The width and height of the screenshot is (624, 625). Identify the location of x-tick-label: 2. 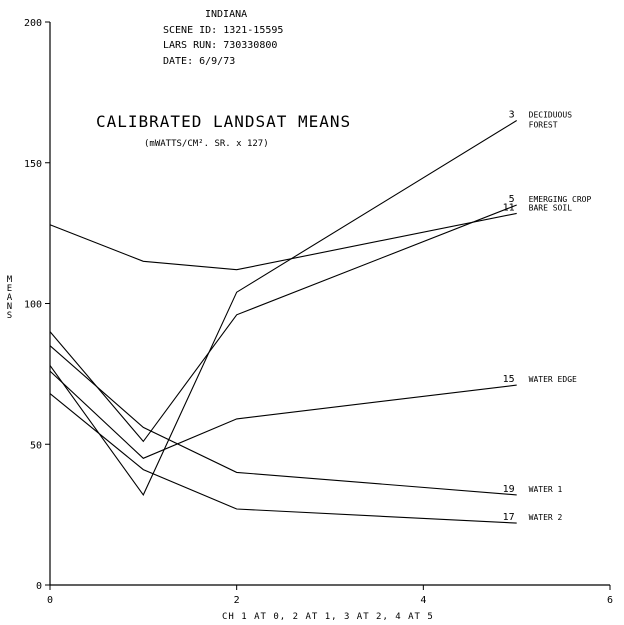
(237, 600).